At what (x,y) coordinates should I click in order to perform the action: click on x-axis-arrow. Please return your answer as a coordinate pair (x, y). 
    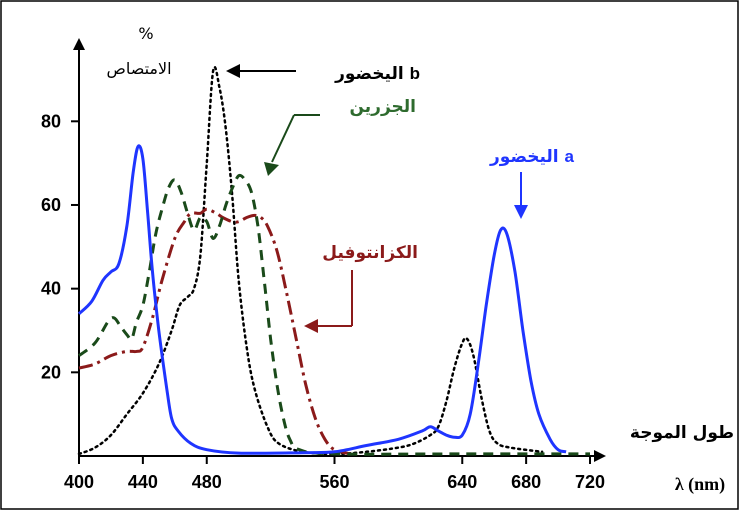
    Looking at the image, I should click on (600, 456).